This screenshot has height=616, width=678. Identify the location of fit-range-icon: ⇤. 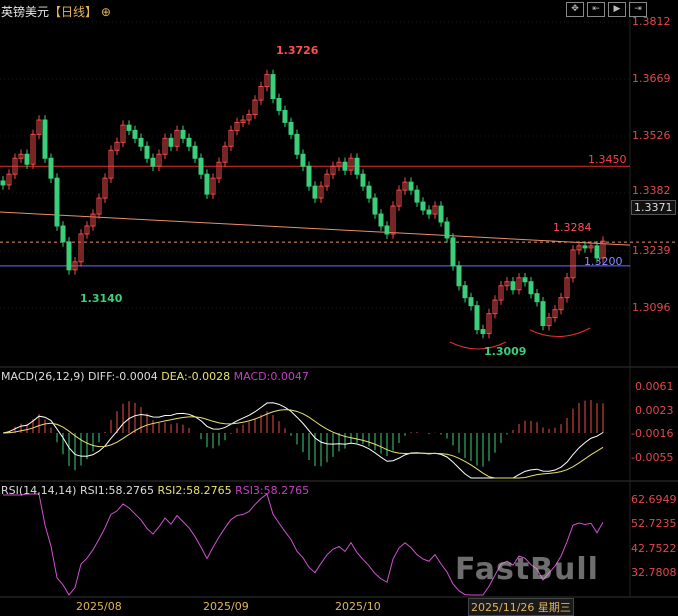
(596, 9).